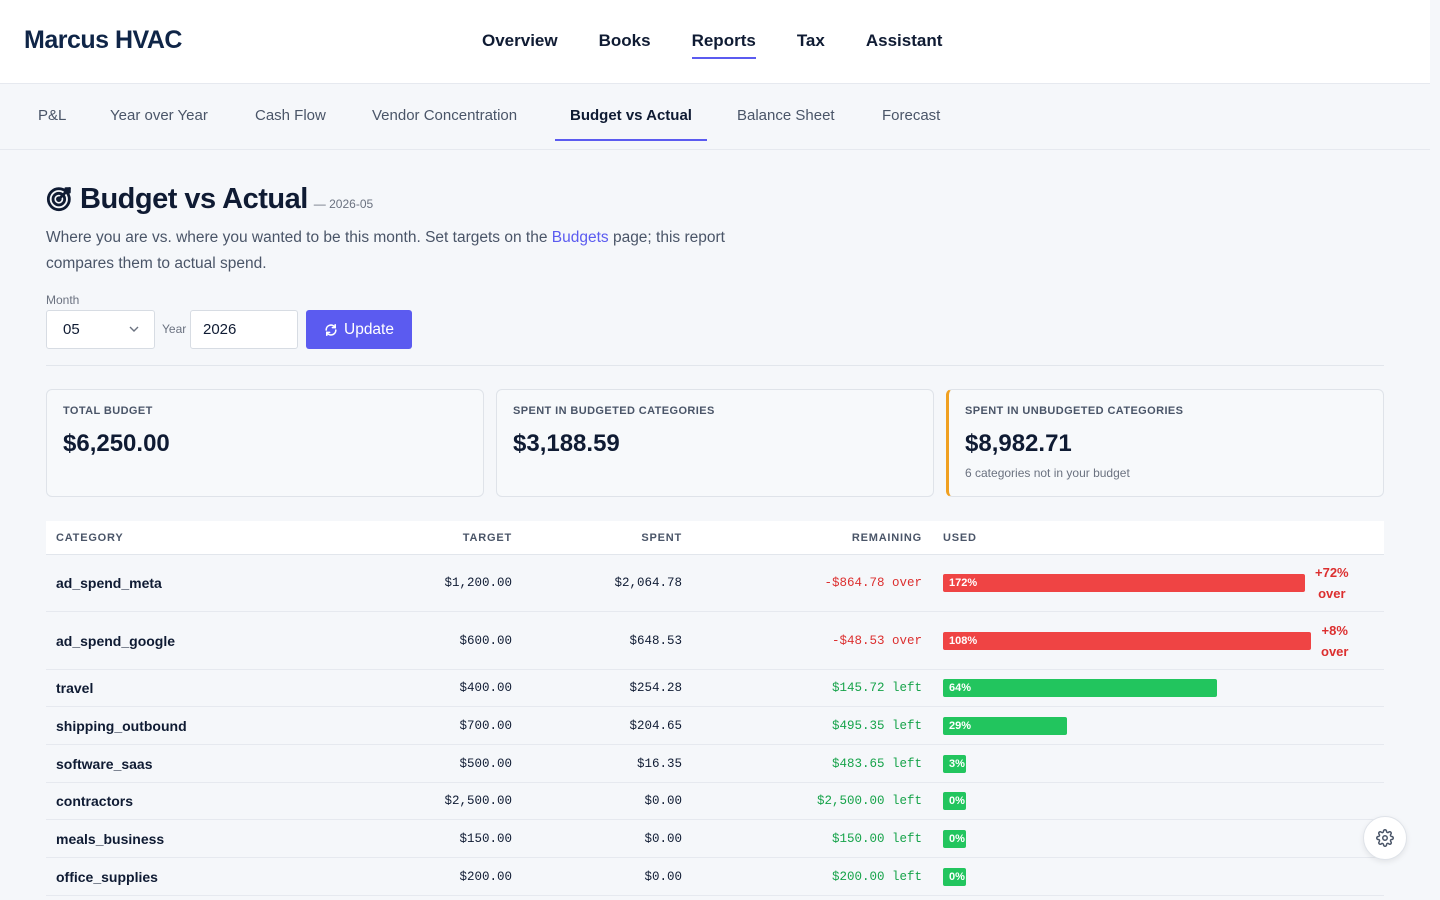 Image resolution: width=1440 pixels, height=900 pixels. Describe the element at coordinates (715, 365) in the screenshot. I see `section-divider` at that location.